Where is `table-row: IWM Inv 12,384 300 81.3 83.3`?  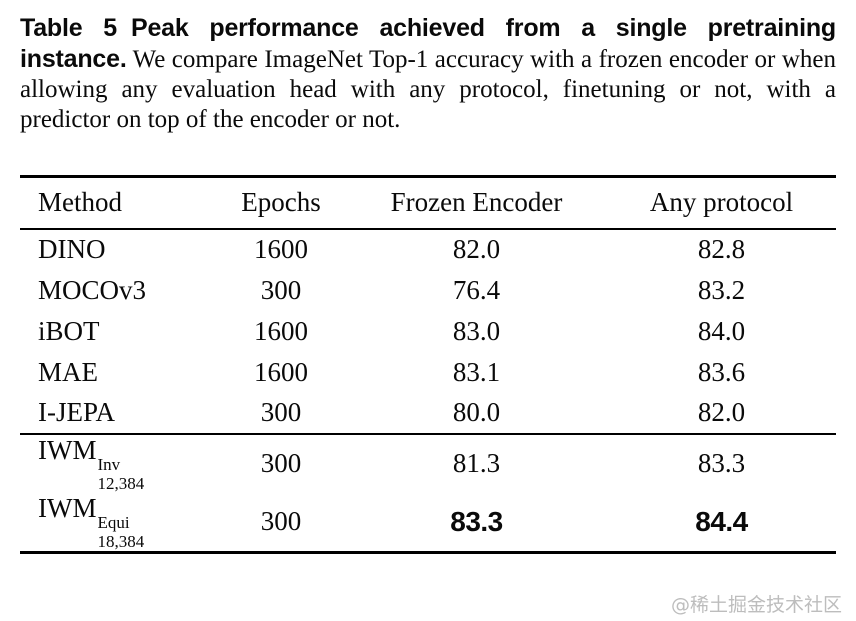
table-row: IWM Inv 12,384 300 81.3 83.3 is located at coordinates (428, 463).